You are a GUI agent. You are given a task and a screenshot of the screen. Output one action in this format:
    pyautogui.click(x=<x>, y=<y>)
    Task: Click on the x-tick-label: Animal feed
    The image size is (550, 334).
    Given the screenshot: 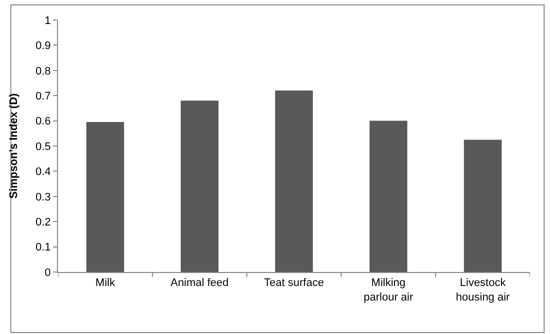 What is the action you would take?
    pyautogui.click(x=199, y=283)
    